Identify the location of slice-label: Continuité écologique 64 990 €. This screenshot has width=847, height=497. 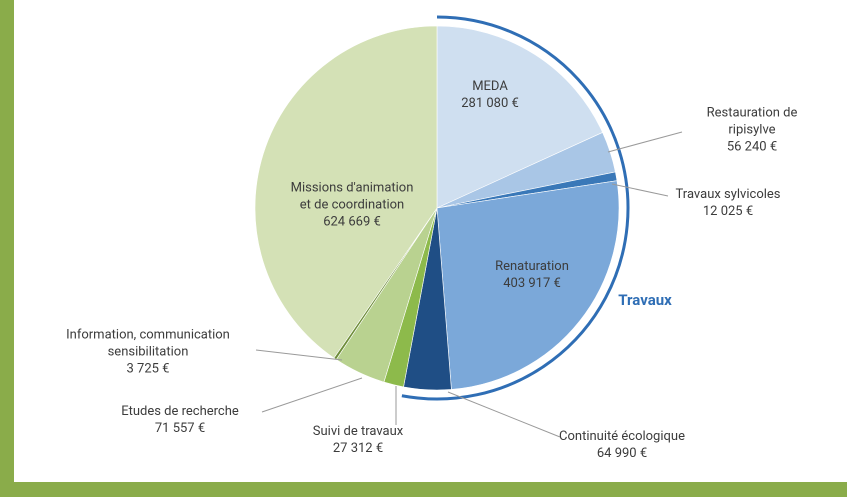
(622, 445).